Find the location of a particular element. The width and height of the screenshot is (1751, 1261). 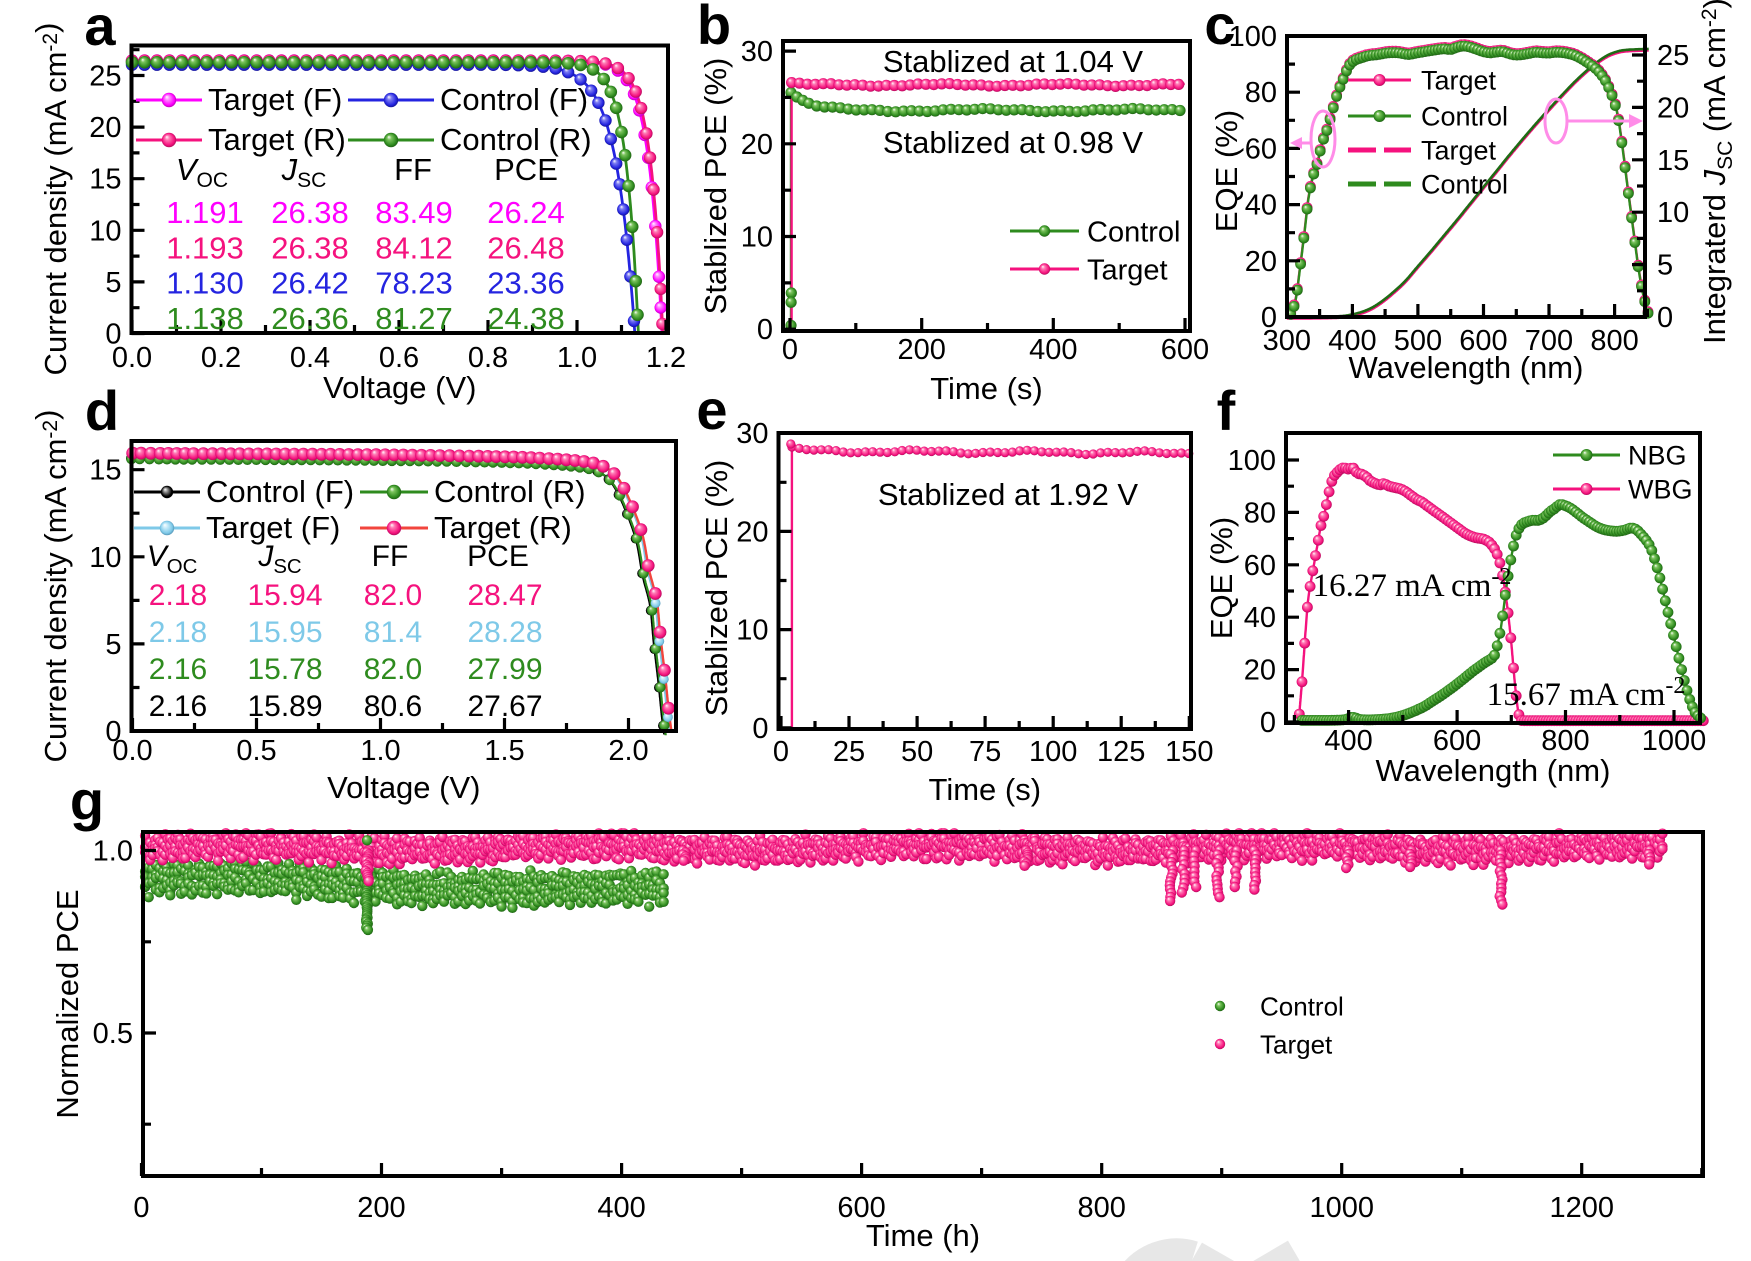

svg-text: 700 is located at coordinates (1549, 341).